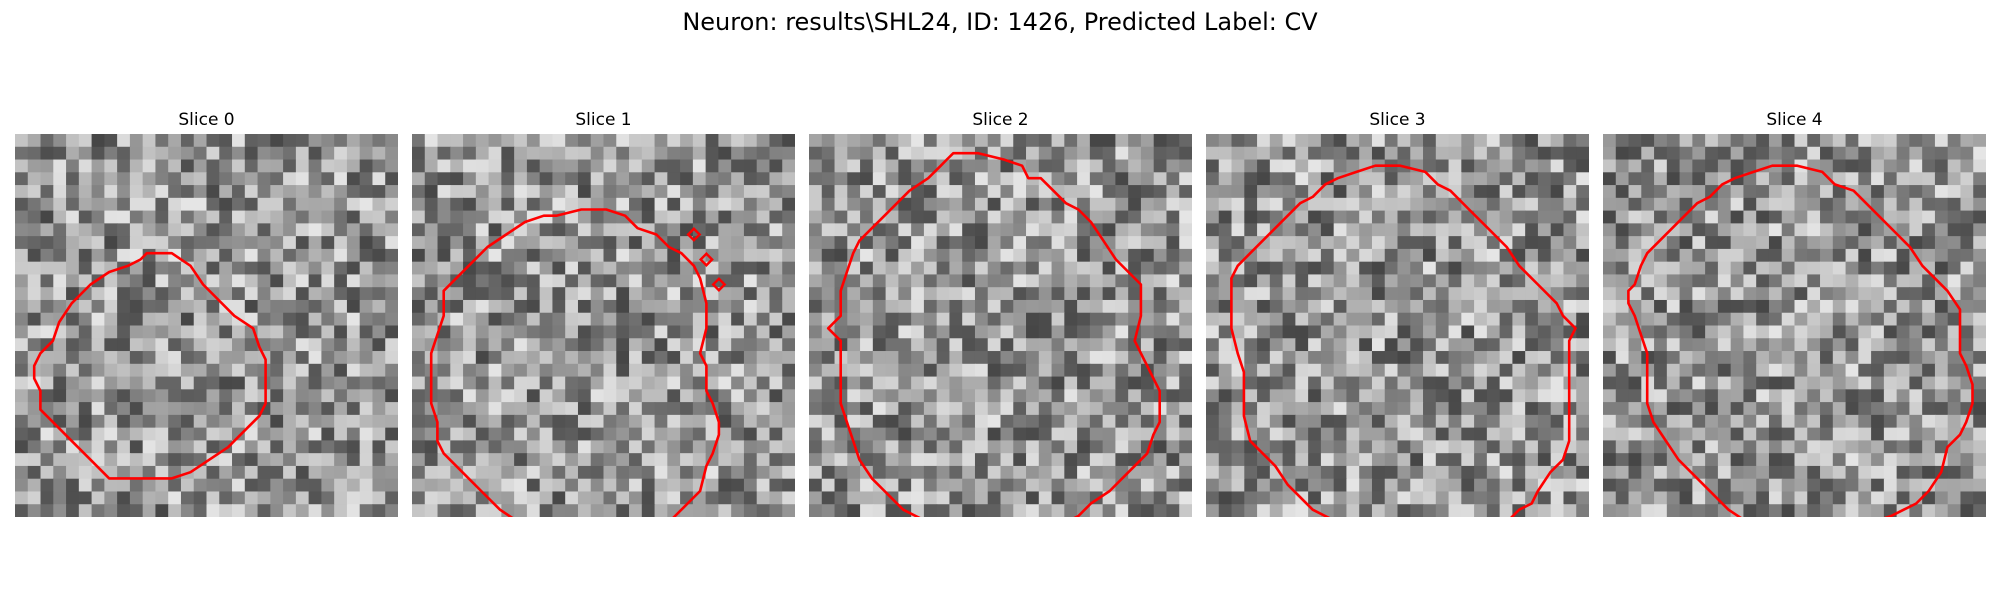 The height and width of the screenshot is (600, 2000). What do you see at coordinates (1397, 120) in the screenshot?
I see `slice-title-3: Slice 3` at bounding box center [1397, 120].